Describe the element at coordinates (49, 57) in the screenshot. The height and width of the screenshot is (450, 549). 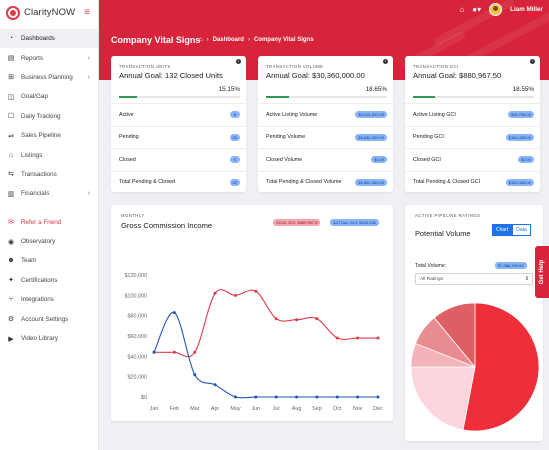
I see `sidebar-item-reports: ▤ Reports ›` at that location.